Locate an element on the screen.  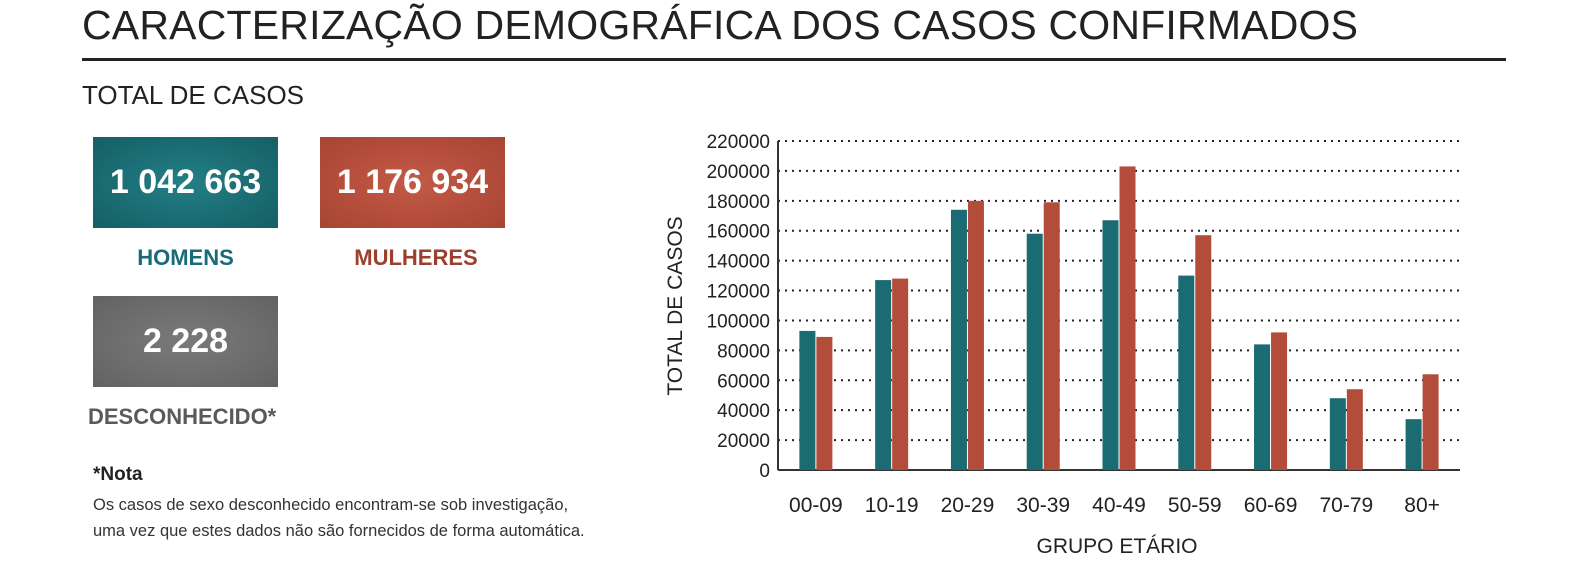
y-tick-label: 40000 is located at coordinates (743, 411).